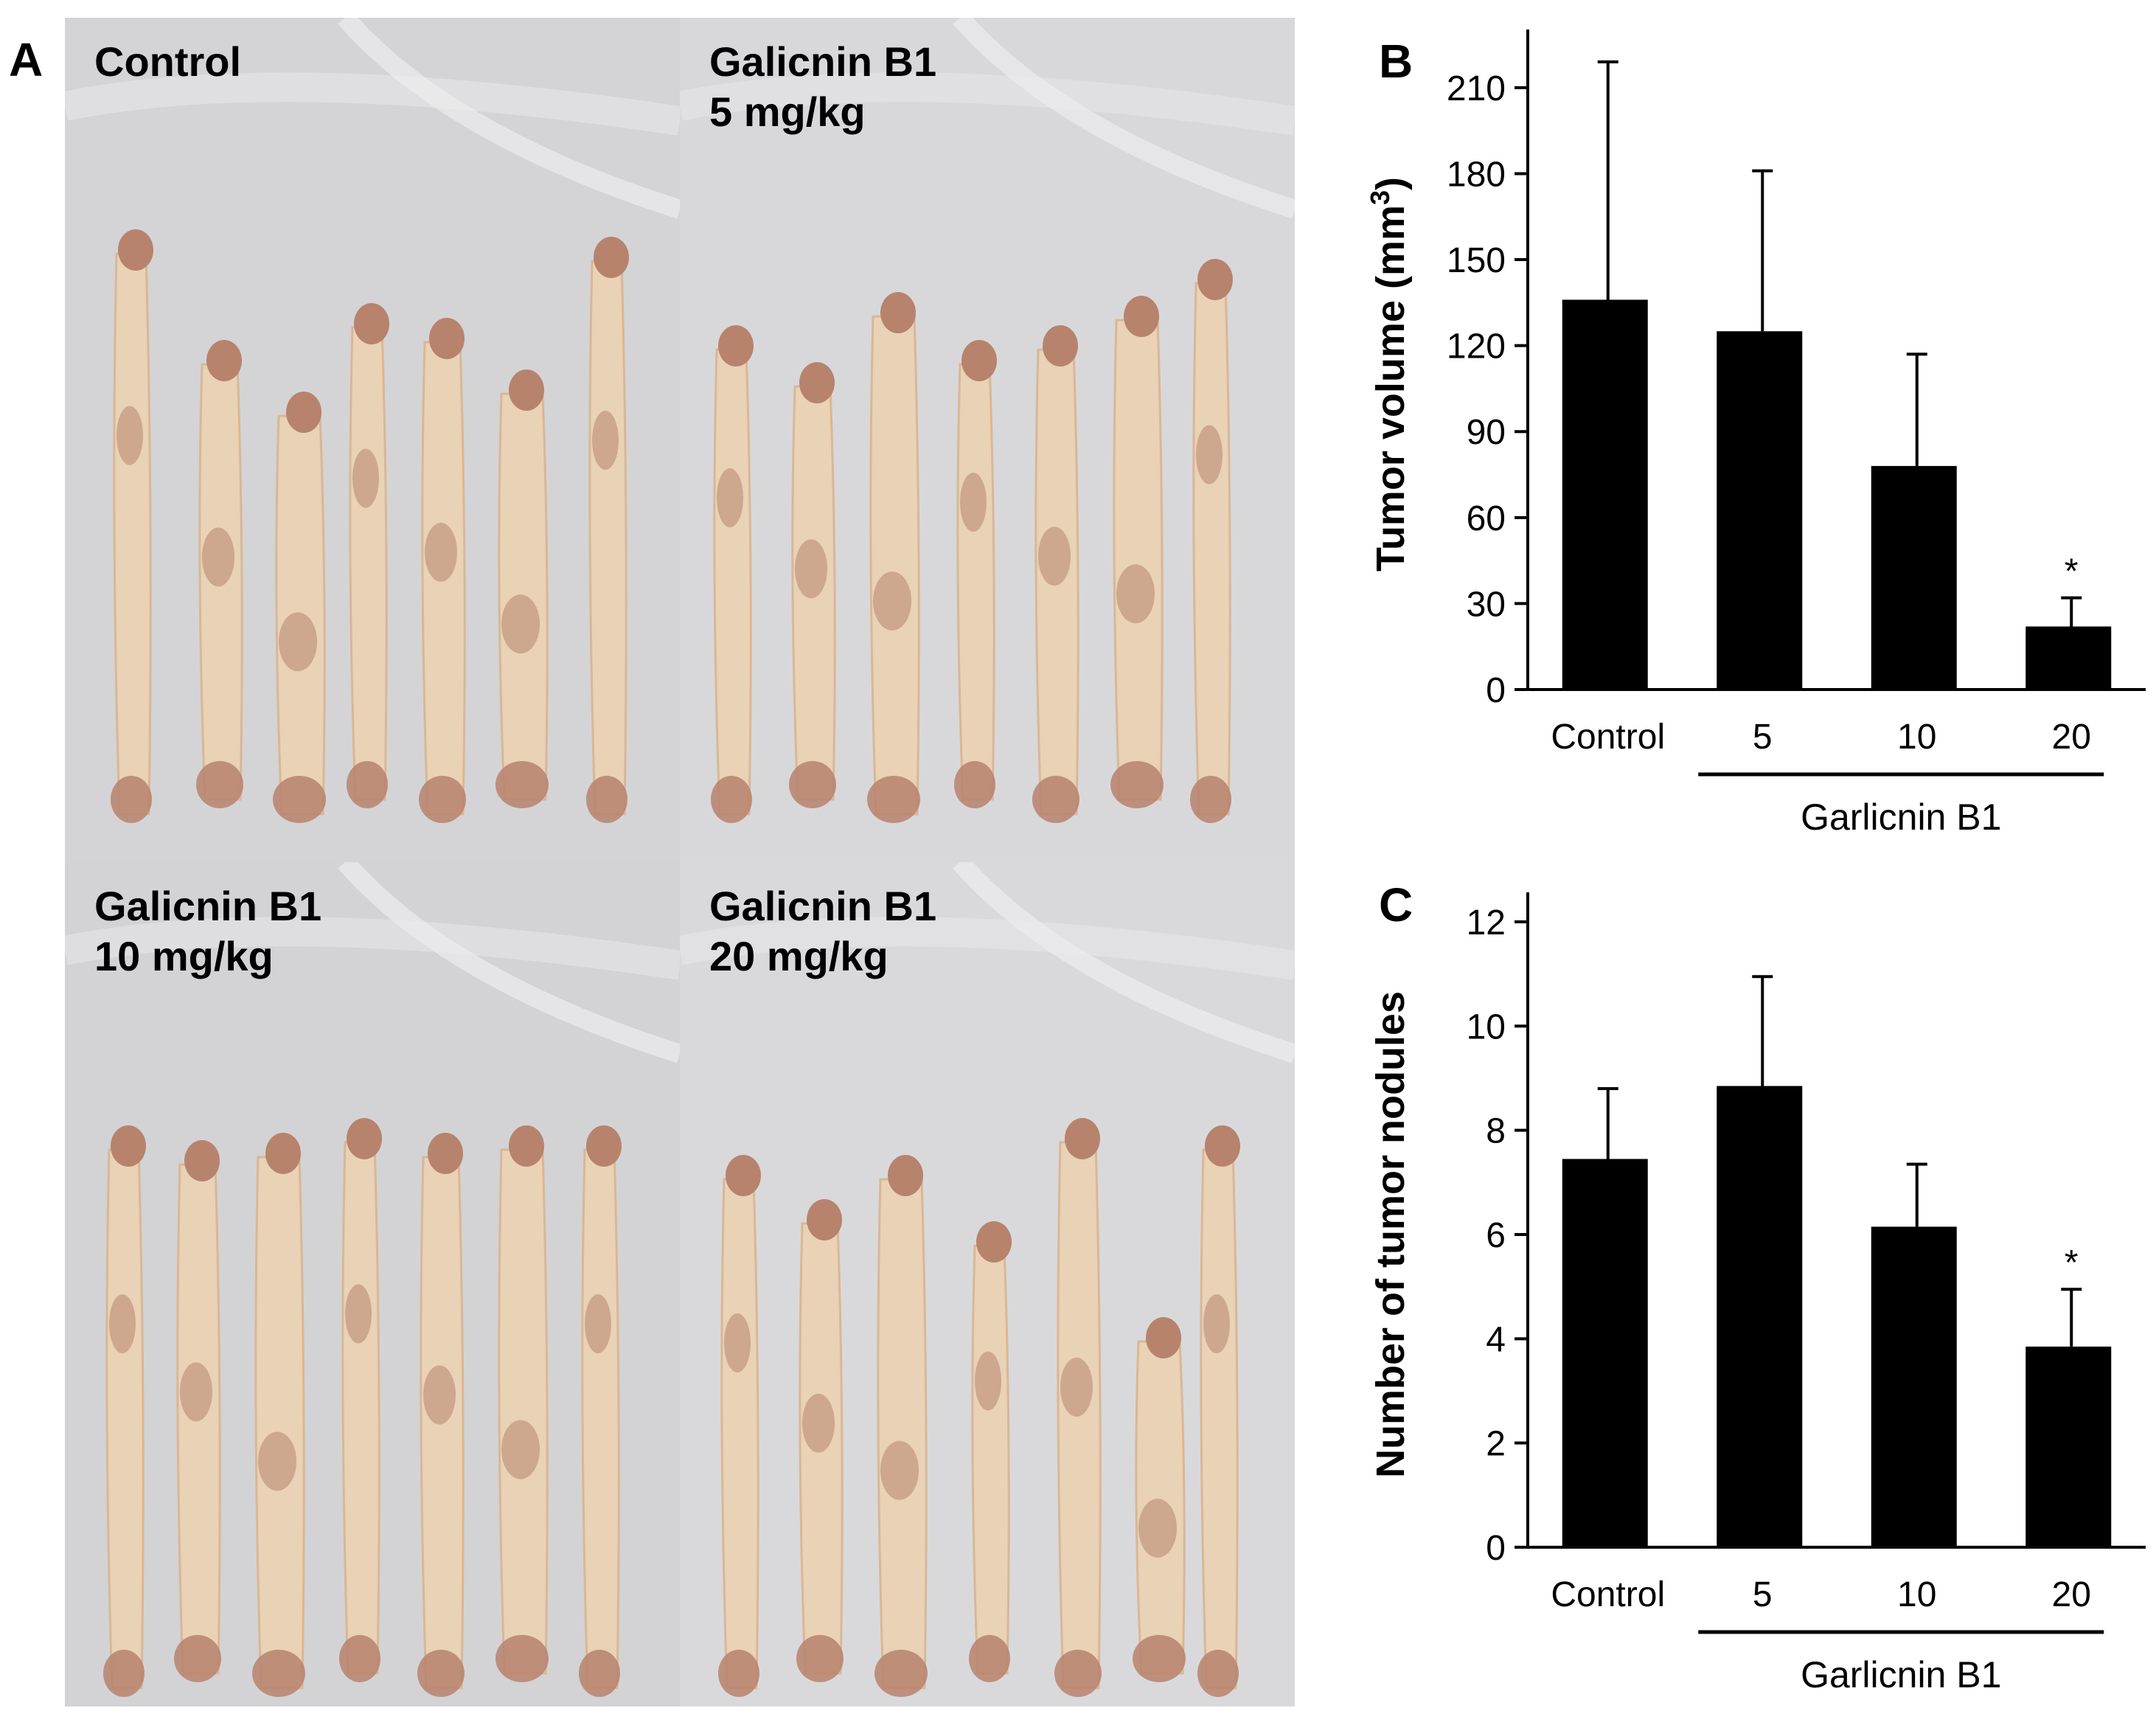  I want to click on panel-a-letter: A, so click(26, 60).